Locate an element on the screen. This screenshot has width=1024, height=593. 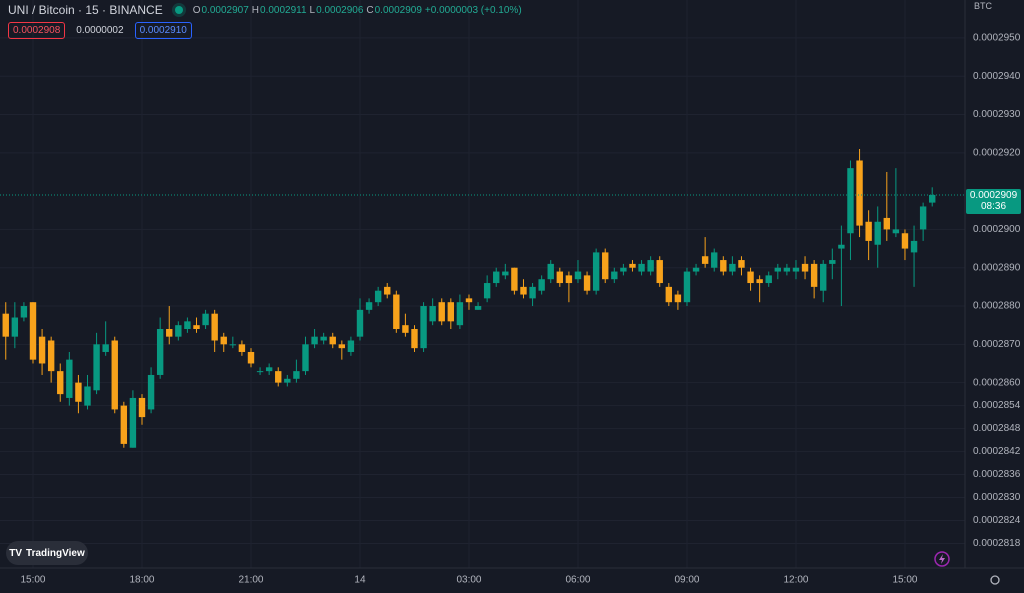
y-tick-label: 0.0002854 is located at coordinates (997, 405).